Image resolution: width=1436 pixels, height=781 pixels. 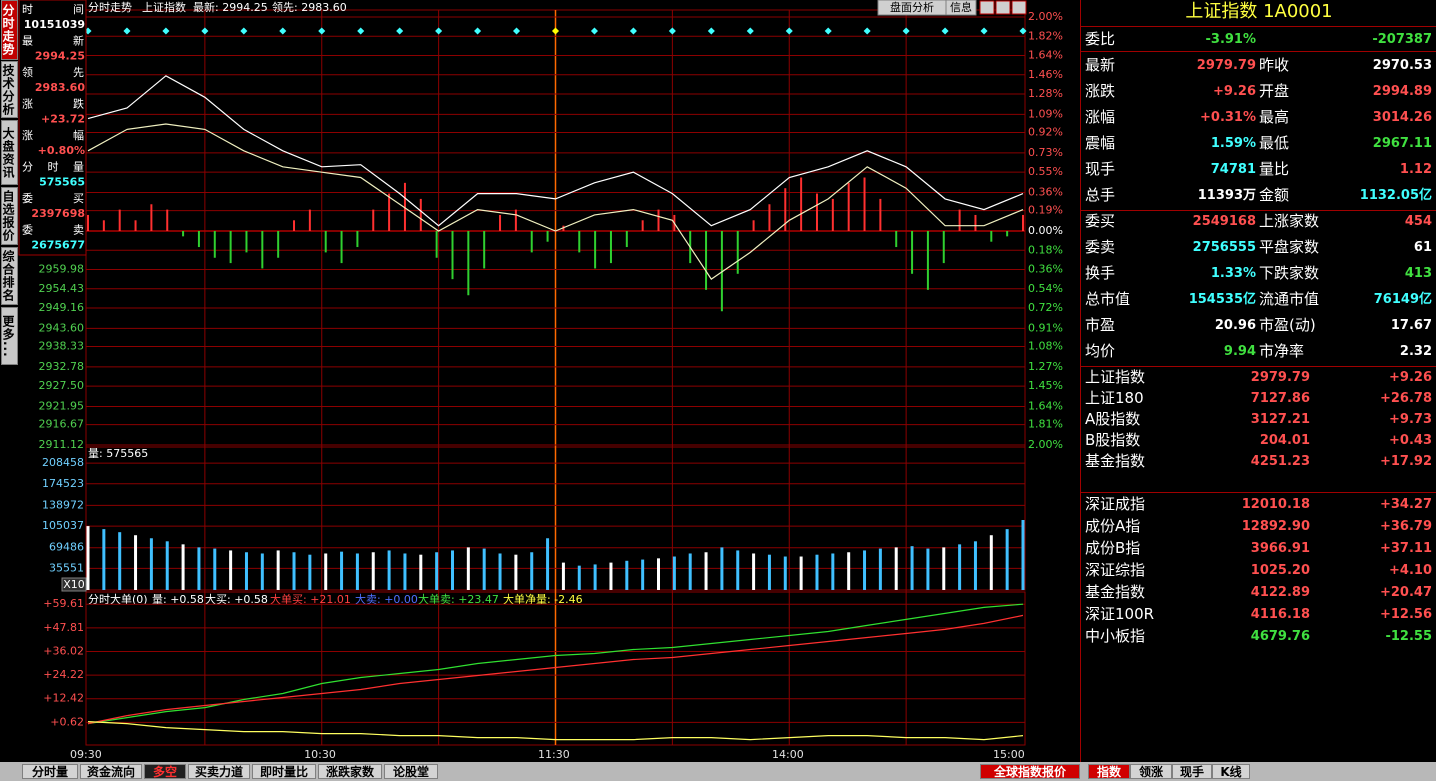 What do you see at coordinates (1100, 247) in the screenshot?
I see `quote-label: 委卖` at bounding box center [1100, 247].